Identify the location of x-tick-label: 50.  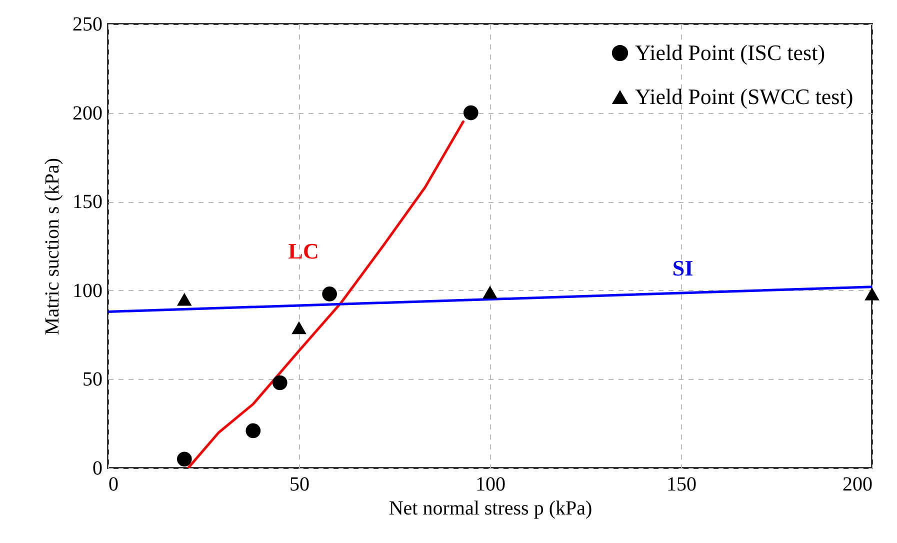
(300, 485).